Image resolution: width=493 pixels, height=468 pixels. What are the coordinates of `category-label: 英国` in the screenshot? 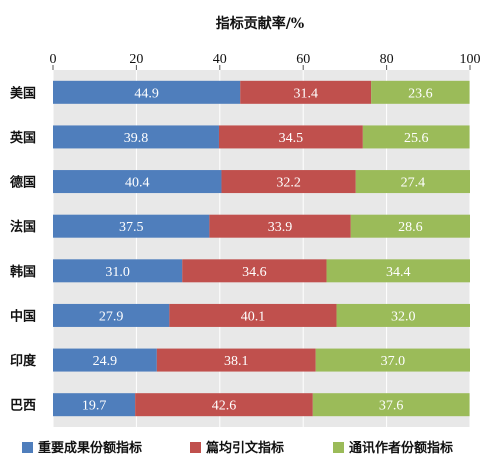 It's located at (22, 138).